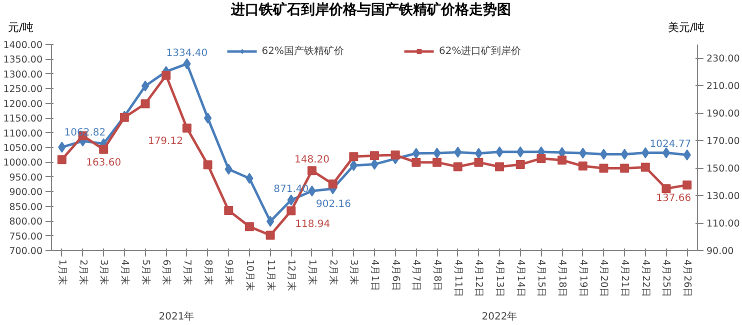  I want to click on x-tick-label: 4月20日, so click(604, 279).